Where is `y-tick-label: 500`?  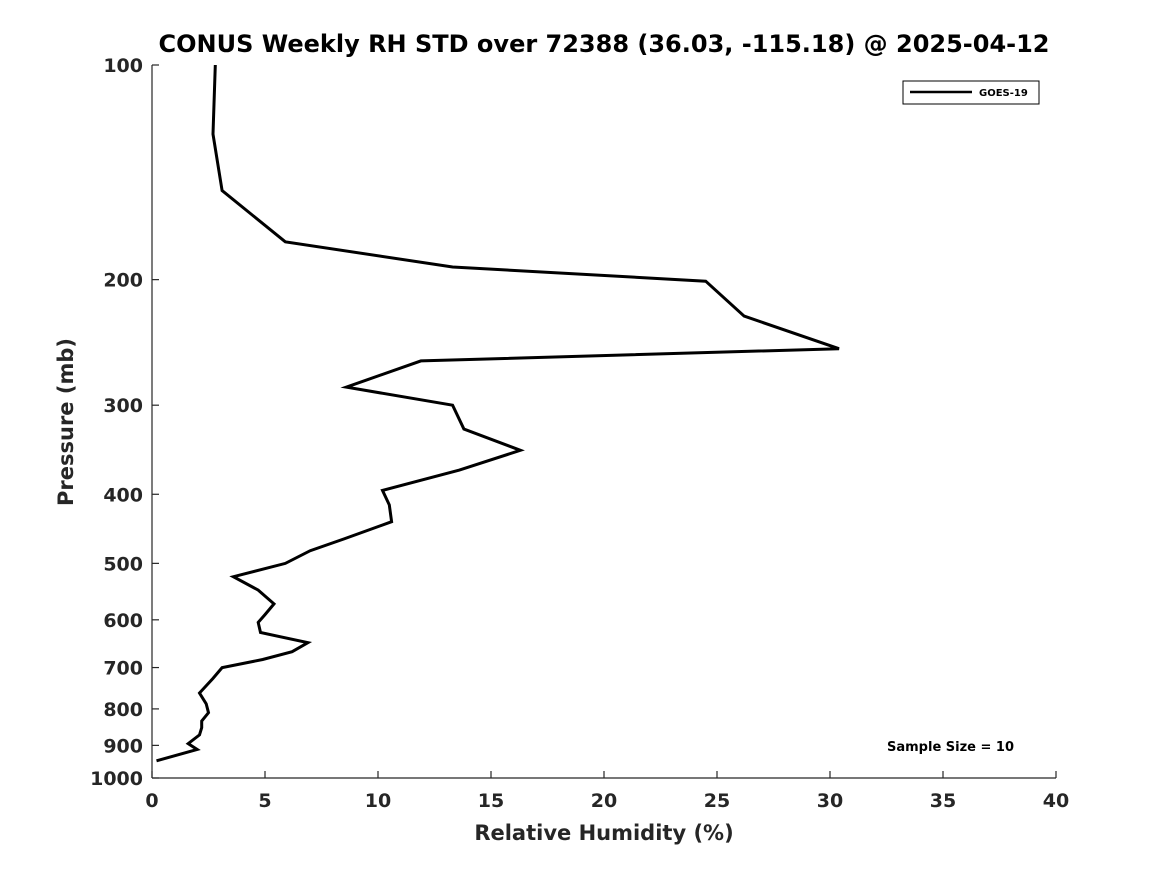
y-tick-label: 500 is located at coordinates (123, 564).